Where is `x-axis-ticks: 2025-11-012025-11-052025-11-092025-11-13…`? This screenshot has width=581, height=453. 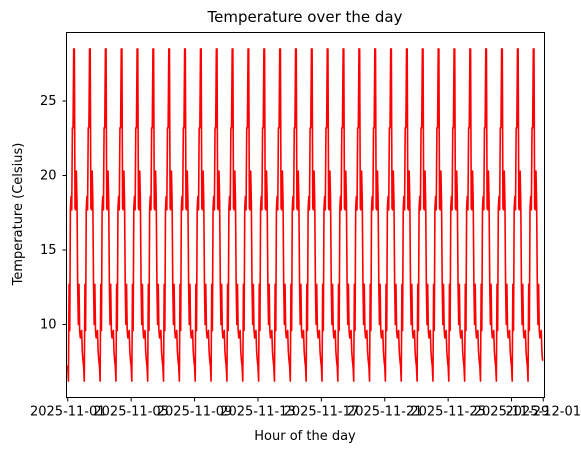 x-axis-ticks: 2025-11-012025-11-052025-11-092025-11-13… is located at coordinates (305, 408).